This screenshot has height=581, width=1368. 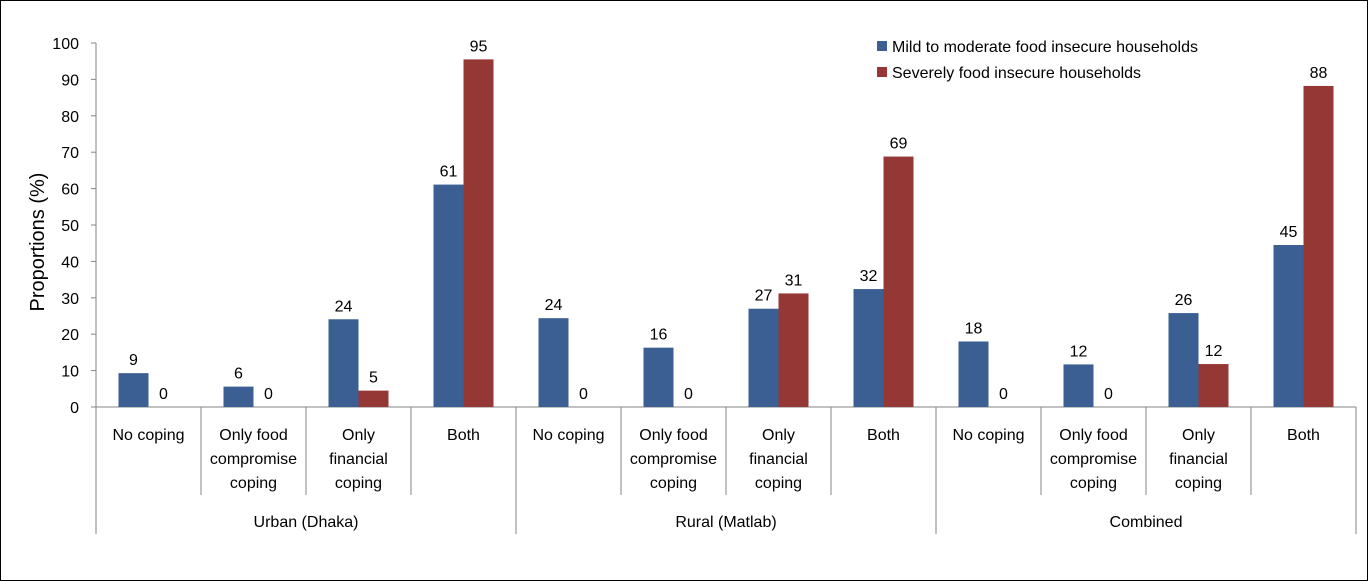 I want to click on data-label: 9, so click(x=133, y=360).